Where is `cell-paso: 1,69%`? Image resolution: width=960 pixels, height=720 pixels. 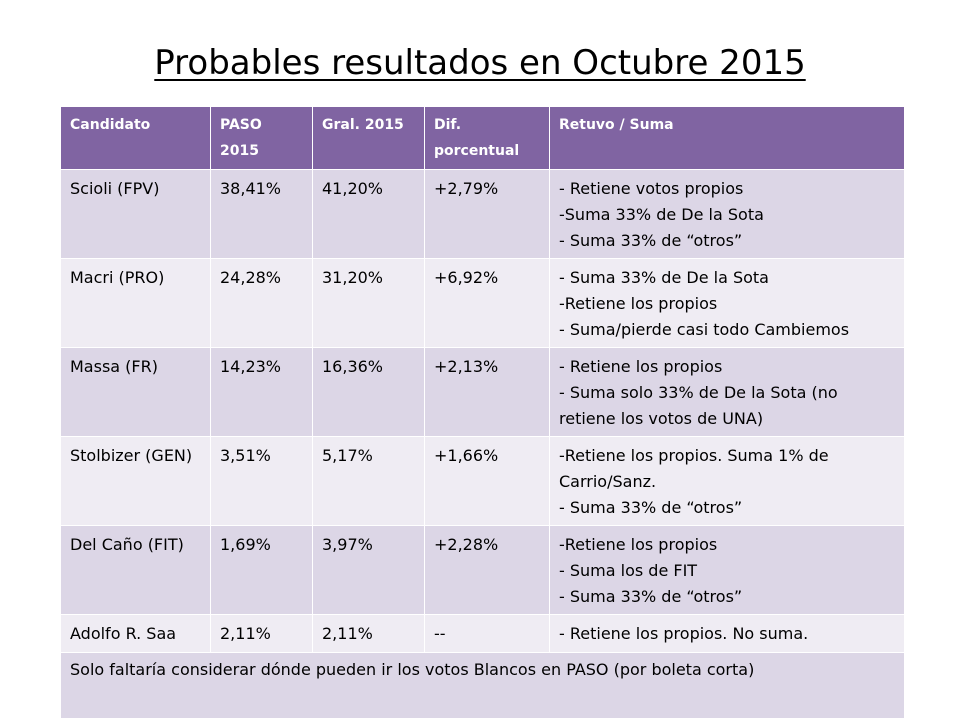 cell-paso: 1,69% is located at coordinates (261, 570).